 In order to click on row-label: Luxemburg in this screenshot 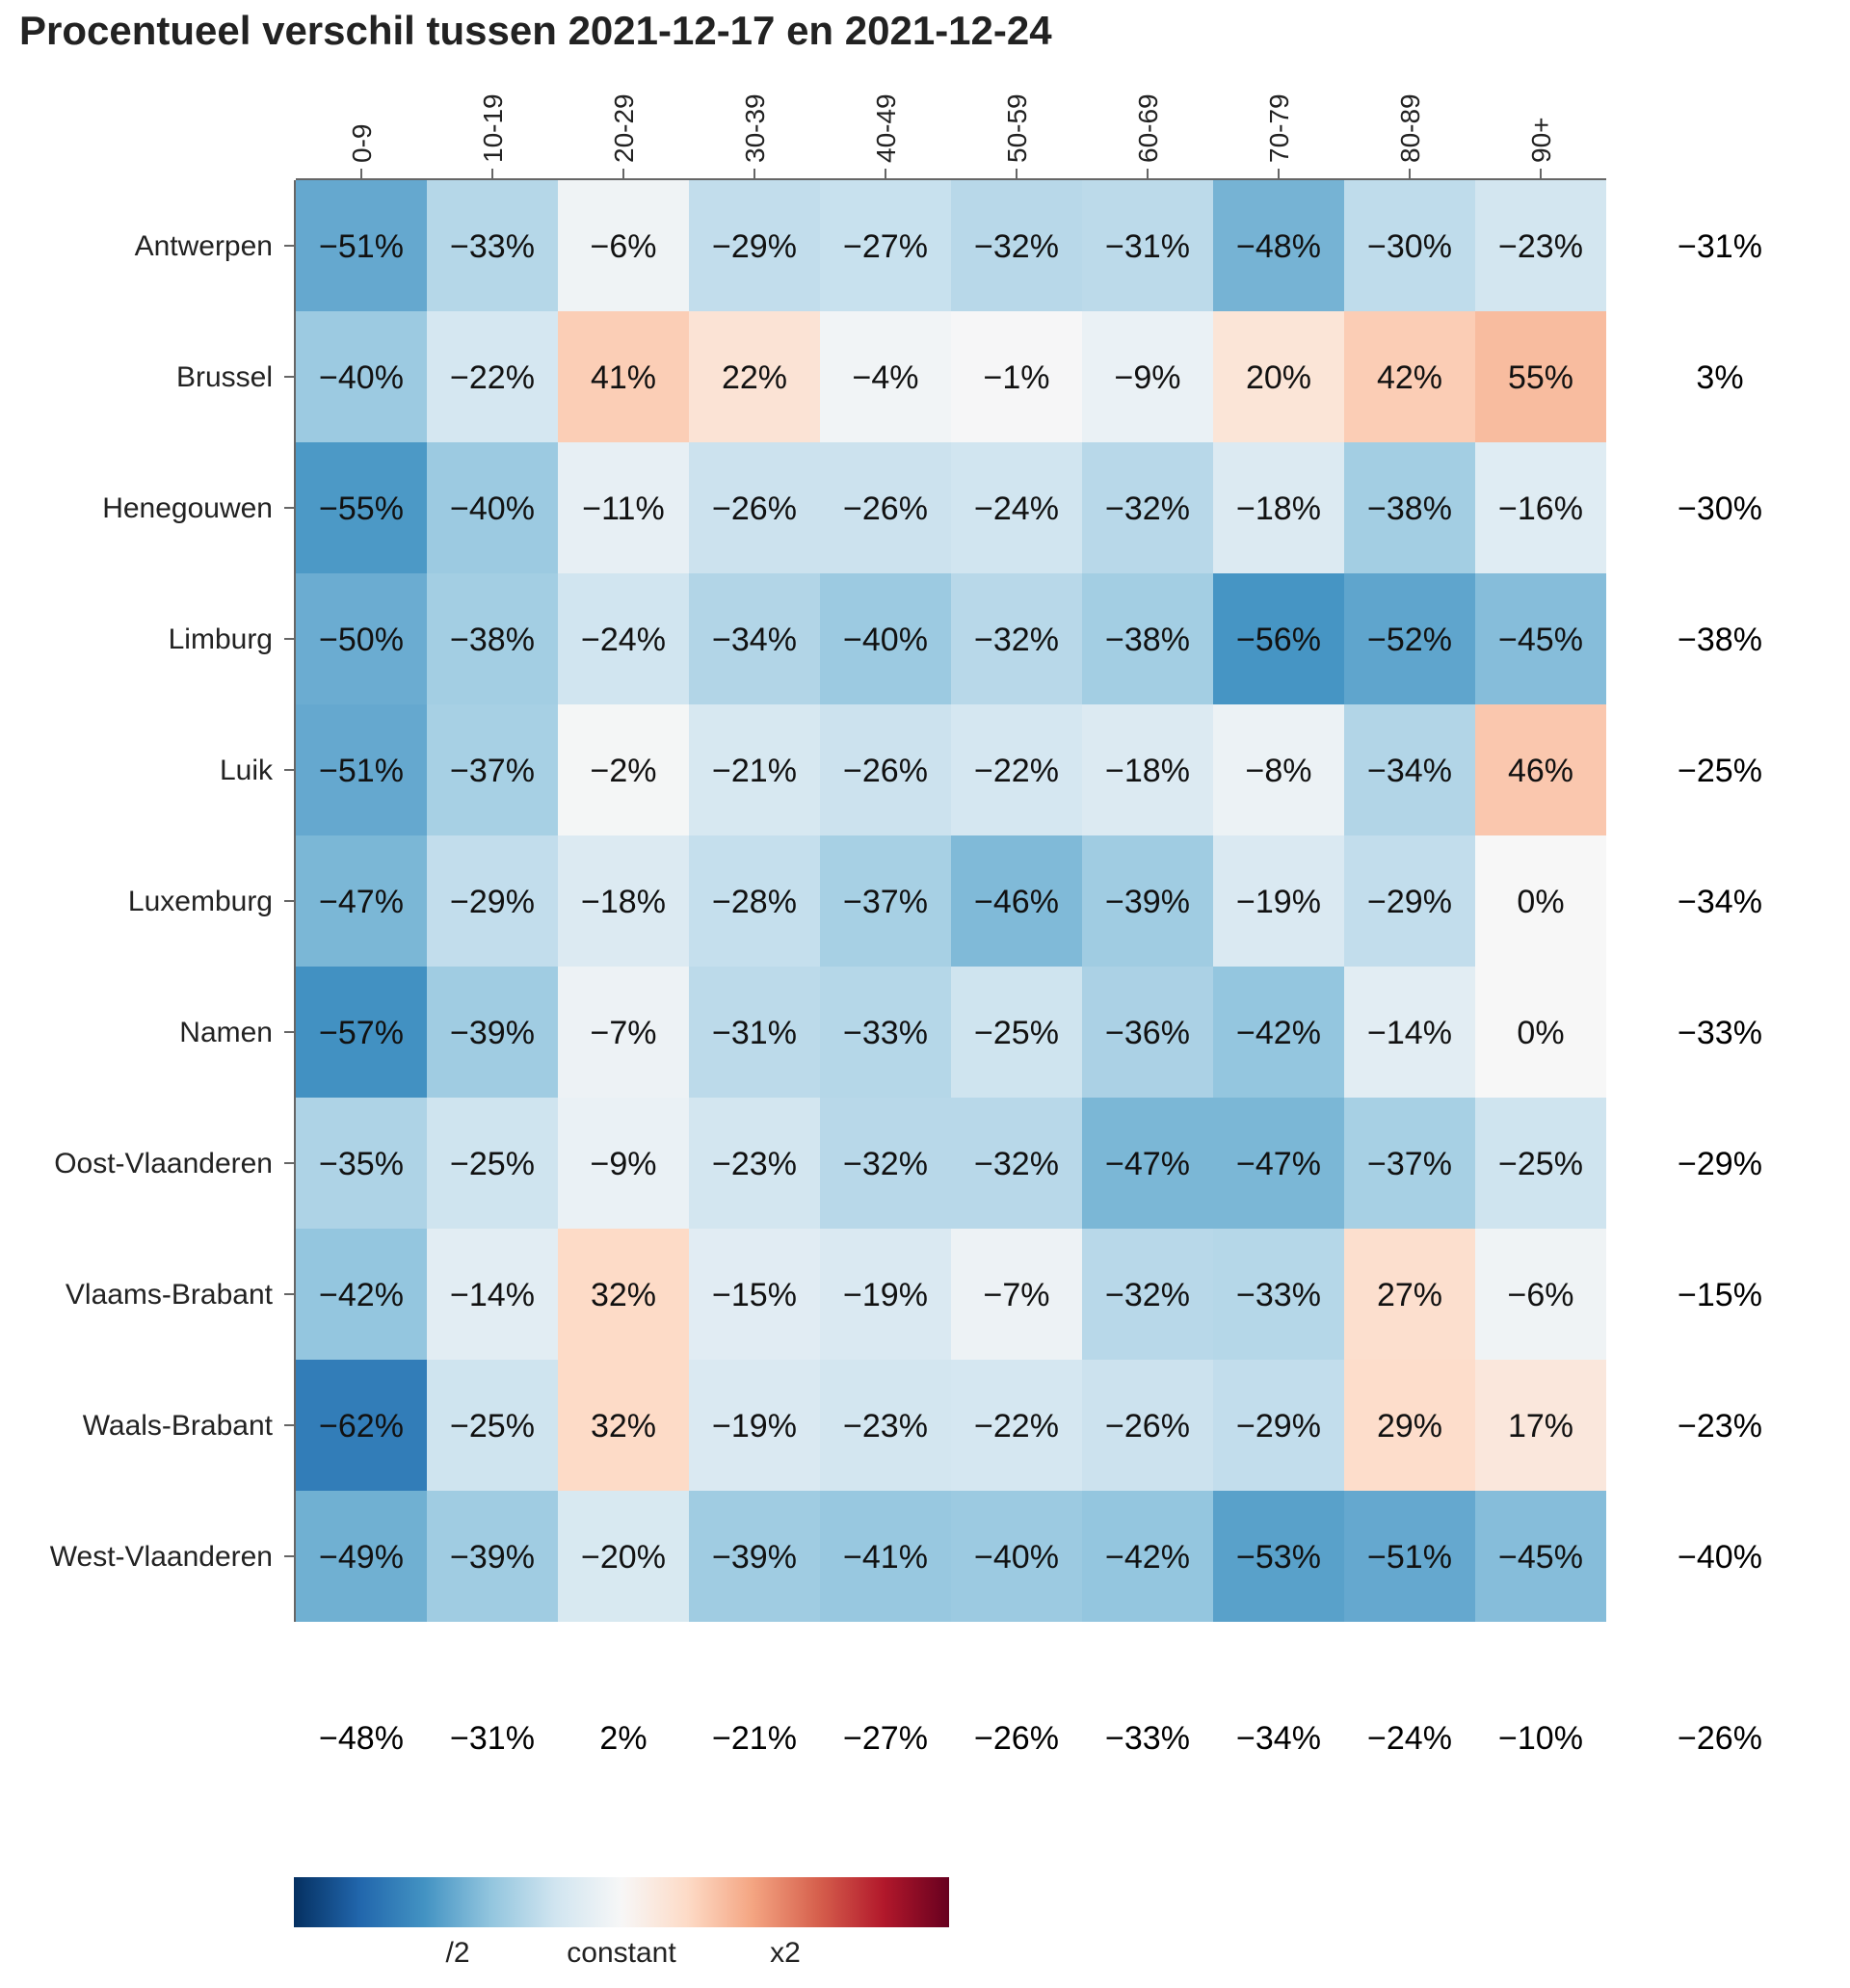, I will do `click(200, 901)`.